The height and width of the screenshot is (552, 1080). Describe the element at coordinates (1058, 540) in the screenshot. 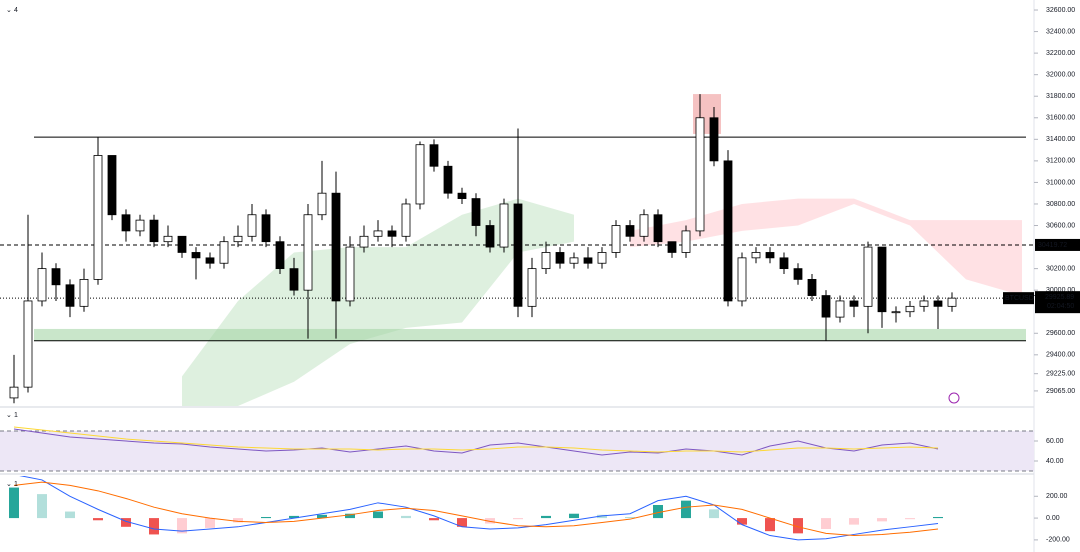

I see `y-tick-label: -200.00` at that location.